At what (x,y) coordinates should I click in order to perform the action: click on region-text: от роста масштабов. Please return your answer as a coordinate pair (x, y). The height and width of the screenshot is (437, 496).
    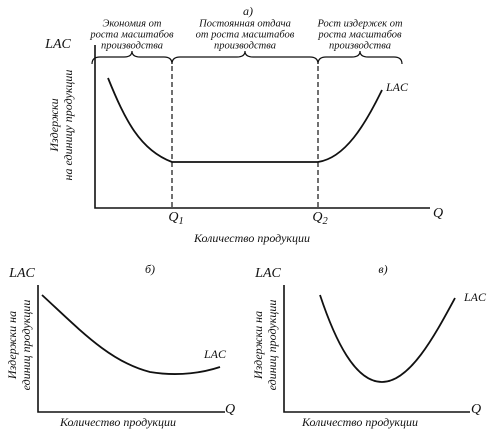
    Looking at the image, I should click on (245, 34).